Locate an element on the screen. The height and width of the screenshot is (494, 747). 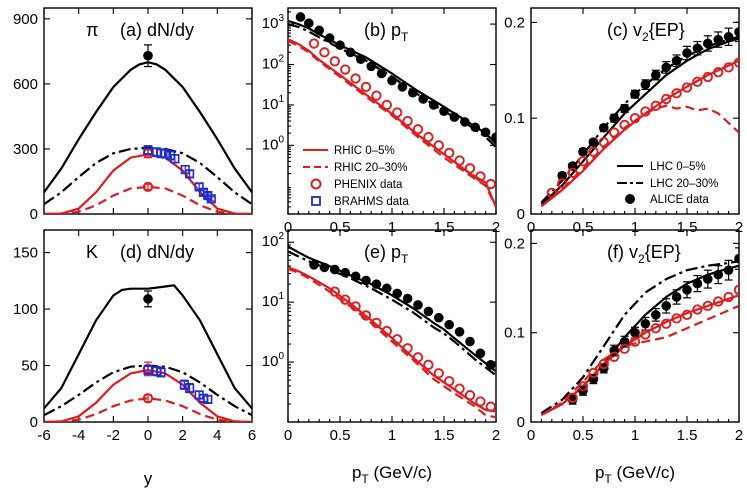
y-tick-label: 50 is located at coordinates (29, 366).